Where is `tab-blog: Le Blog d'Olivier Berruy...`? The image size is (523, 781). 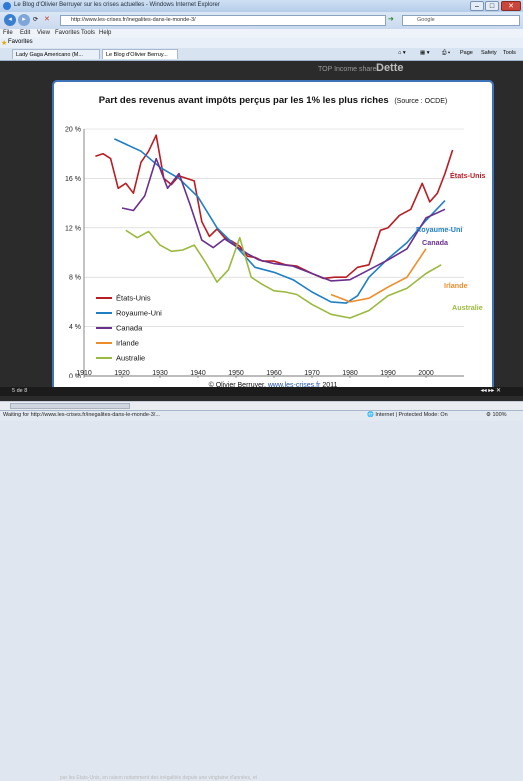
tab-blog: Le Blog d'Olivier Berruy... is located at coordinates (140, 54).